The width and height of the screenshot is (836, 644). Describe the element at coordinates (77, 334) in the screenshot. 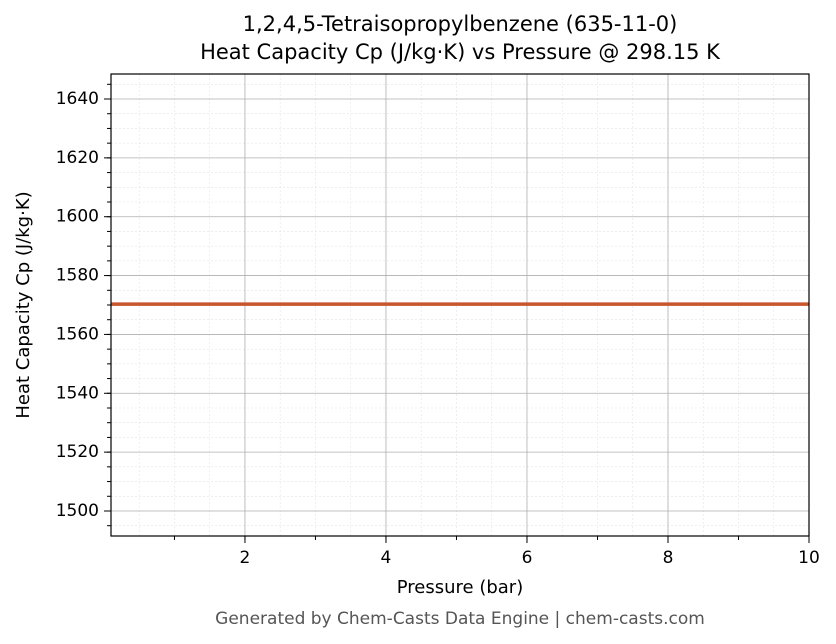

I see `y-tick-label: 1560` at that location.